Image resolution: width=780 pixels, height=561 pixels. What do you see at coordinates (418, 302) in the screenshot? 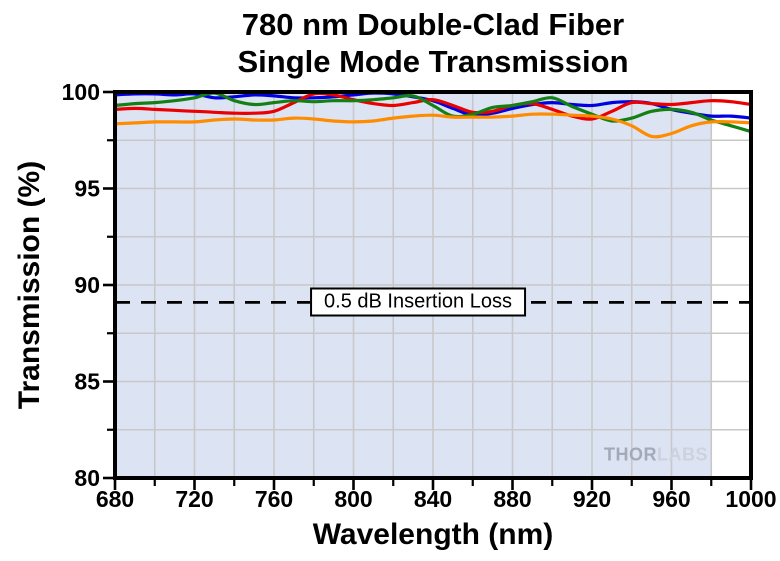
I see `insertion-loss-label: 0.5 dB Insertion Loss` at bounding box center [418, 302].